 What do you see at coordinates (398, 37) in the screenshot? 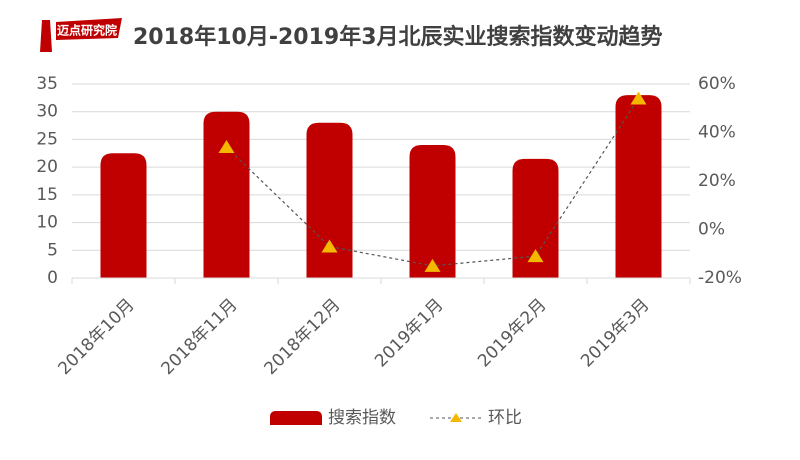
I see `chart-title: 2018年10月-2019年3月北辰实业搜索指数变动趋势` at bounding box center [398, 37].